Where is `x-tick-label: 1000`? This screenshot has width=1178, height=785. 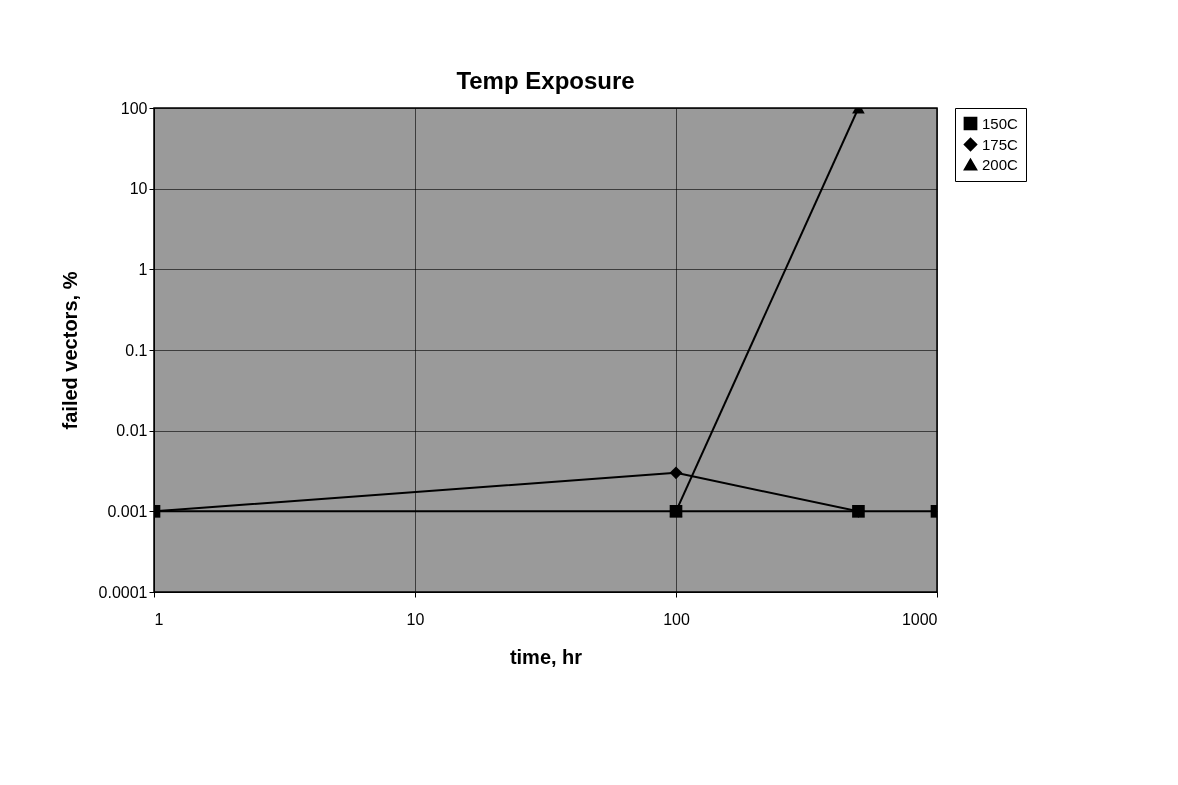 x-tick-label: 1000 is located at coordinates (919, 619).